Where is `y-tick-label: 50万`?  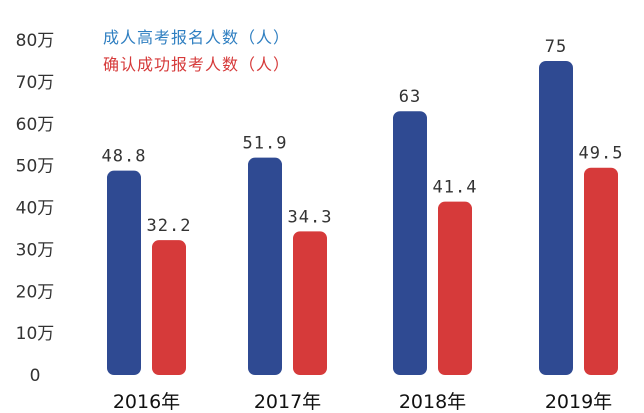 y-tick-label: 50万 is located at coordinates (35, 167).